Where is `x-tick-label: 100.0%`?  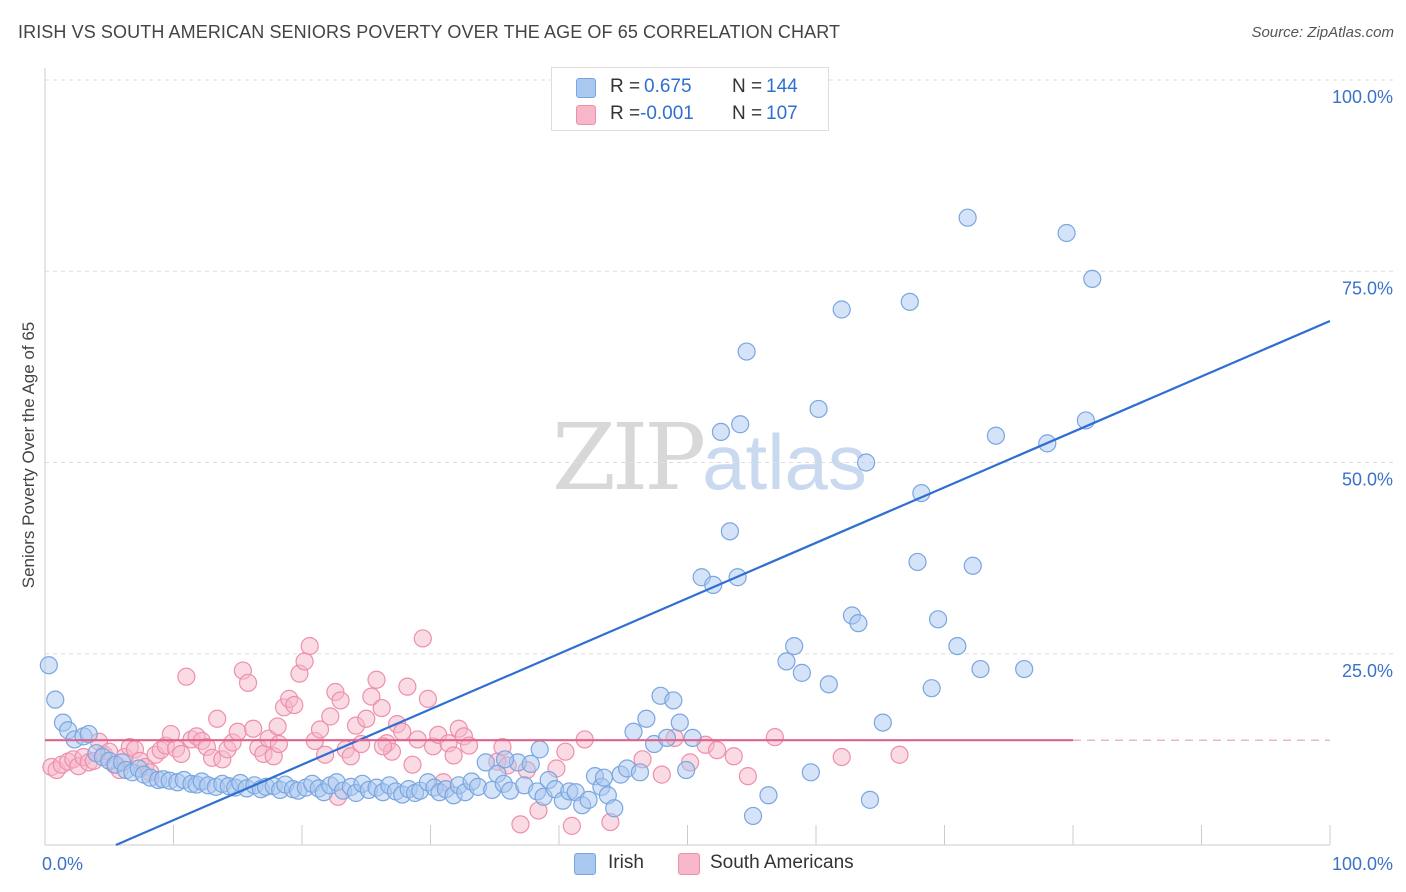 x-tick-label: 100.0% is located at coordinates (1362, 864).